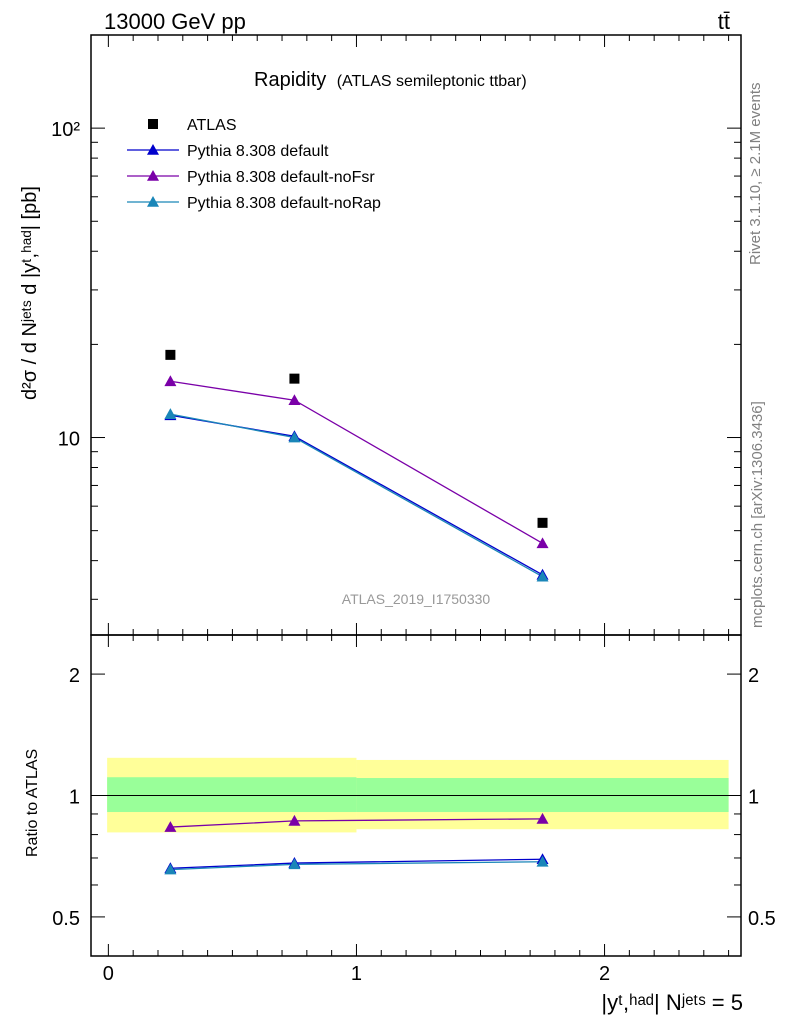 The width and height of the screenshot is (786, 1024). Describe the element at coordinates (69, 440) in the screenshot. I see `y-tick-label: 10` at that location.